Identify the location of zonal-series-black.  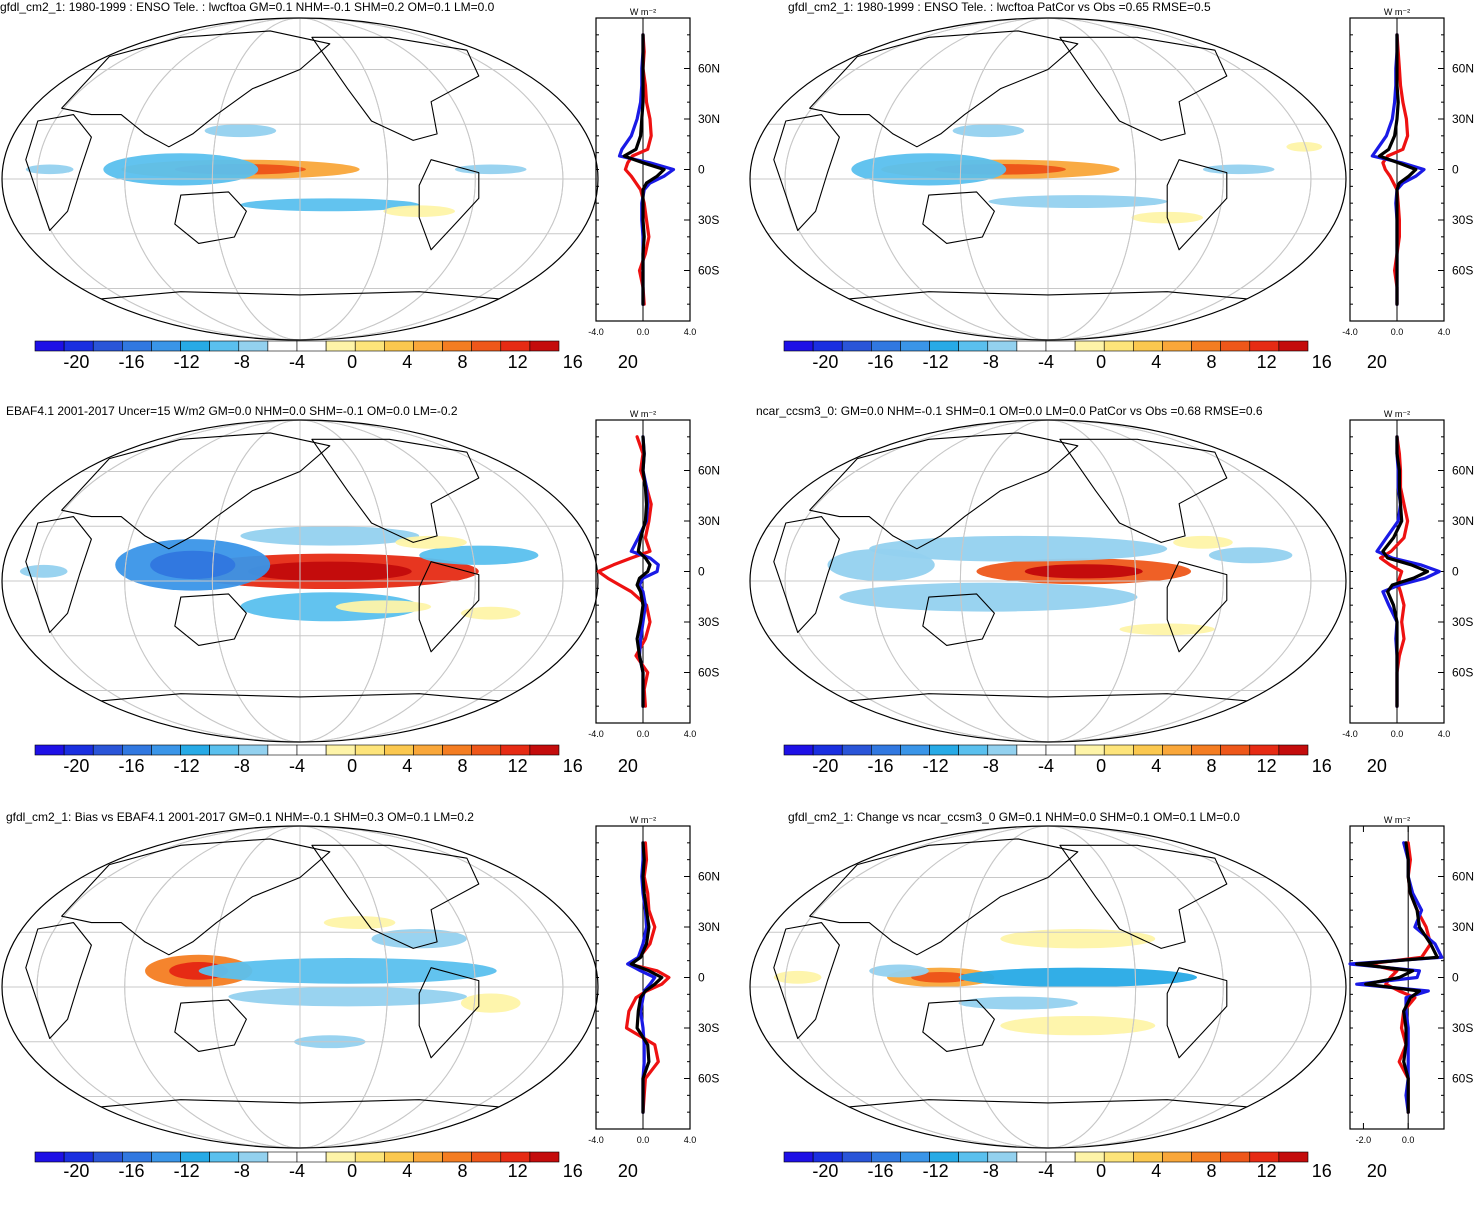
(1405, 571).